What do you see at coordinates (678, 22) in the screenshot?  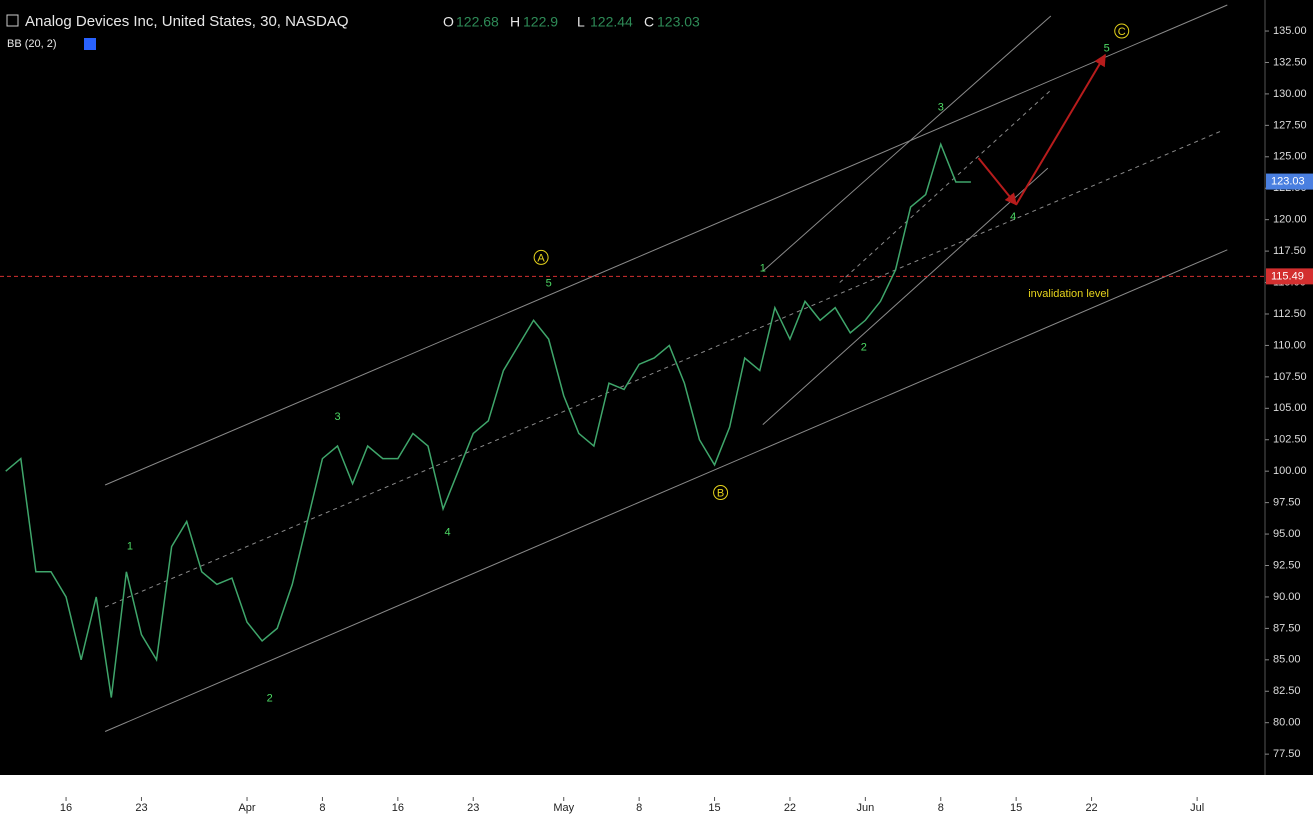 I see `ohlc-value: 123.03` at bounding box center [678, 22].